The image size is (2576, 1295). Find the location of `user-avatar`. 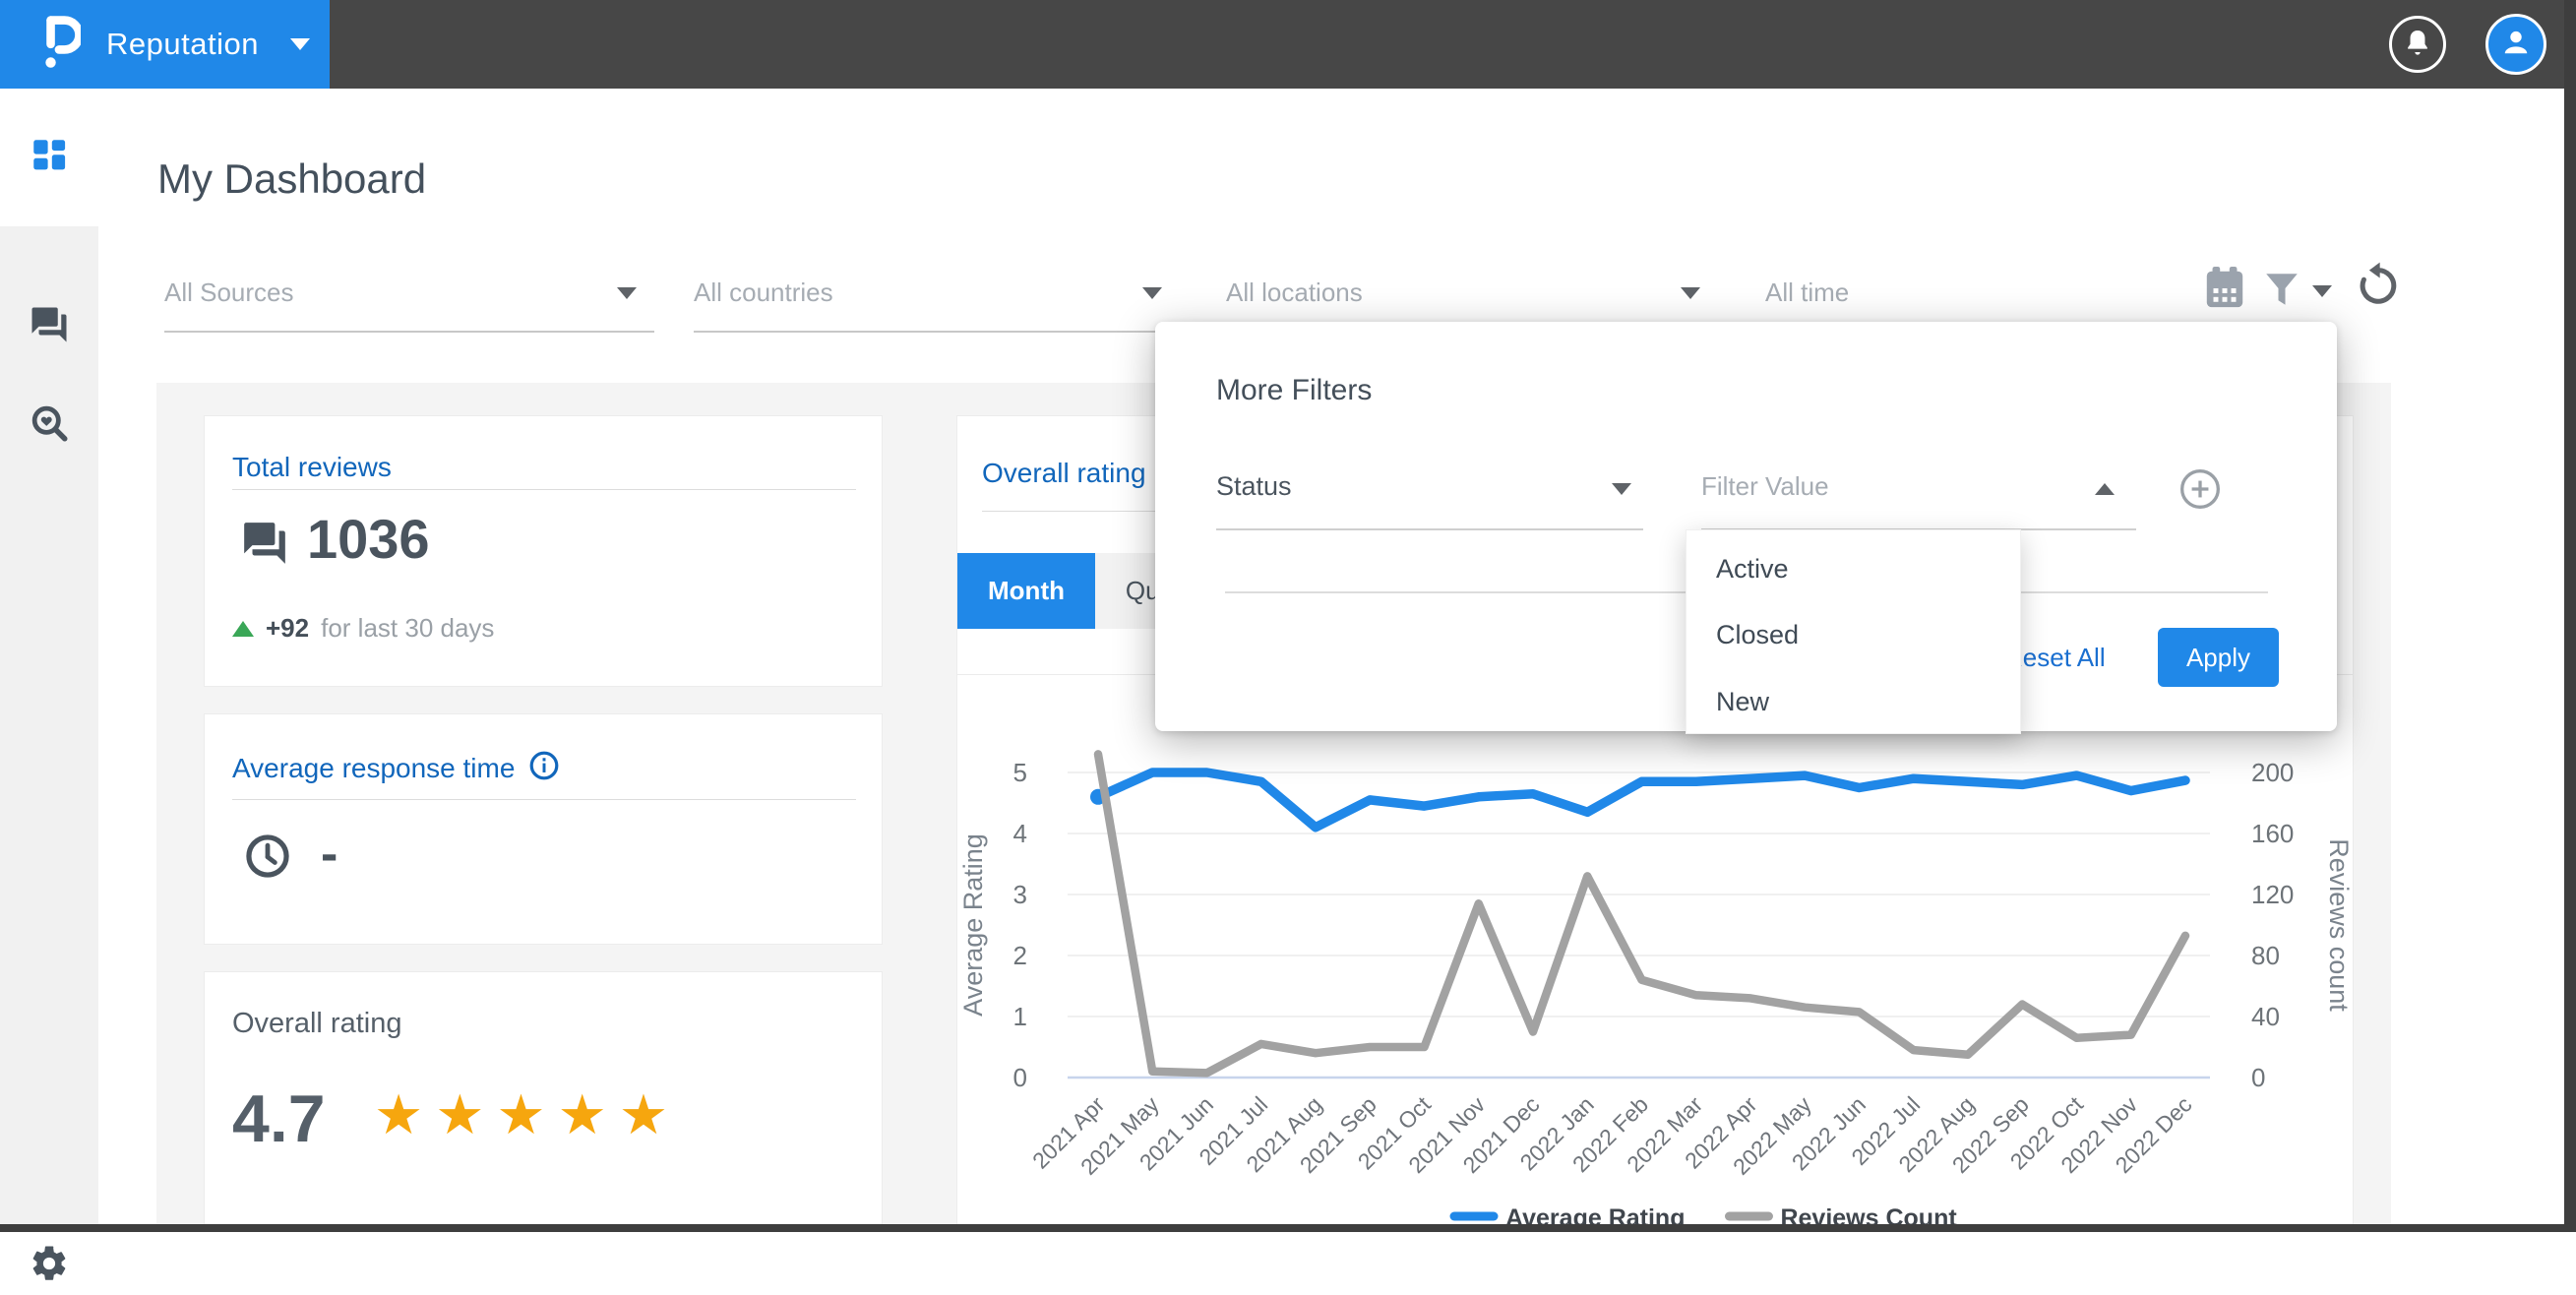

user-avatar is located at coordinates (2515, 44).